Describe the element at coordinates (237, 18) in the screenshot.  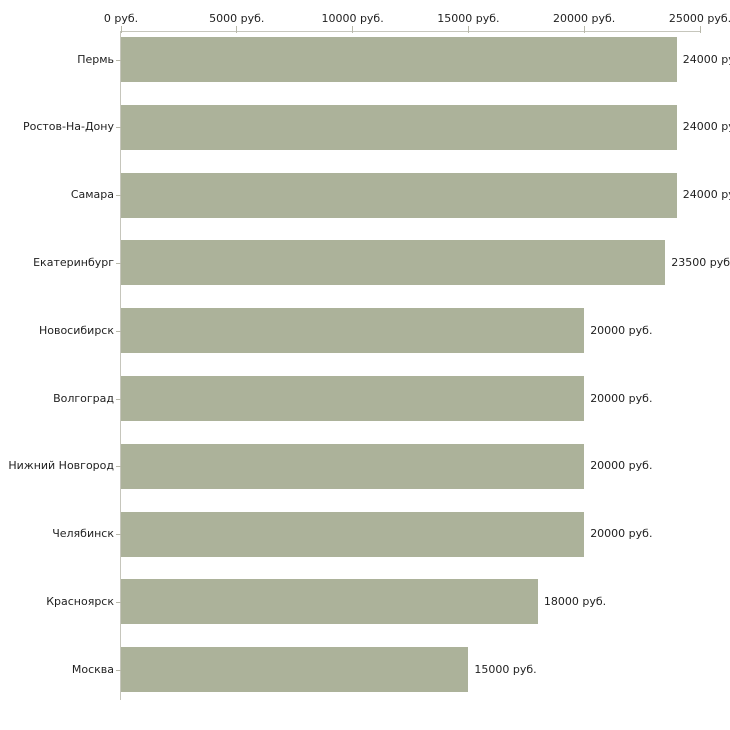
I see `x-axis-tick-label: 5000 руб.` at that location.